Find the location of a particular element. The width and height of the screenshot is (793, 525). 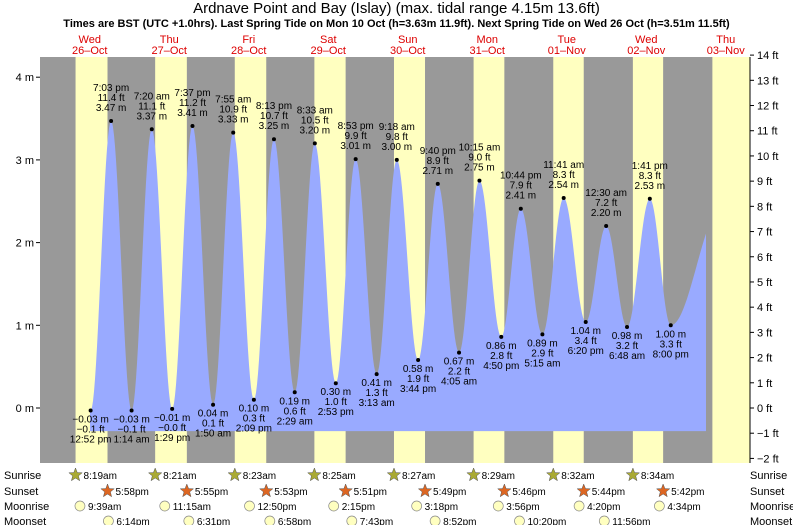

svg-text: 7.2 ft is located at coordinates (606, 203).